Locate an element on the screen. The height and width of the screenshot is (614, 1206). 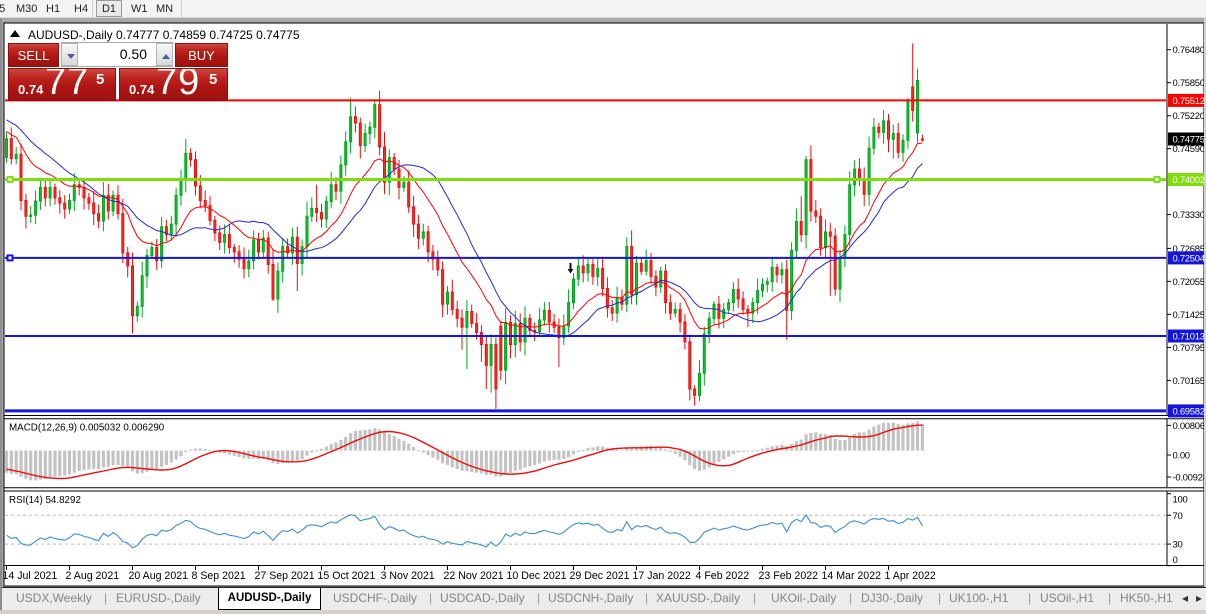
svg-text: 0.70165 is located at coordinates (1189, 381).